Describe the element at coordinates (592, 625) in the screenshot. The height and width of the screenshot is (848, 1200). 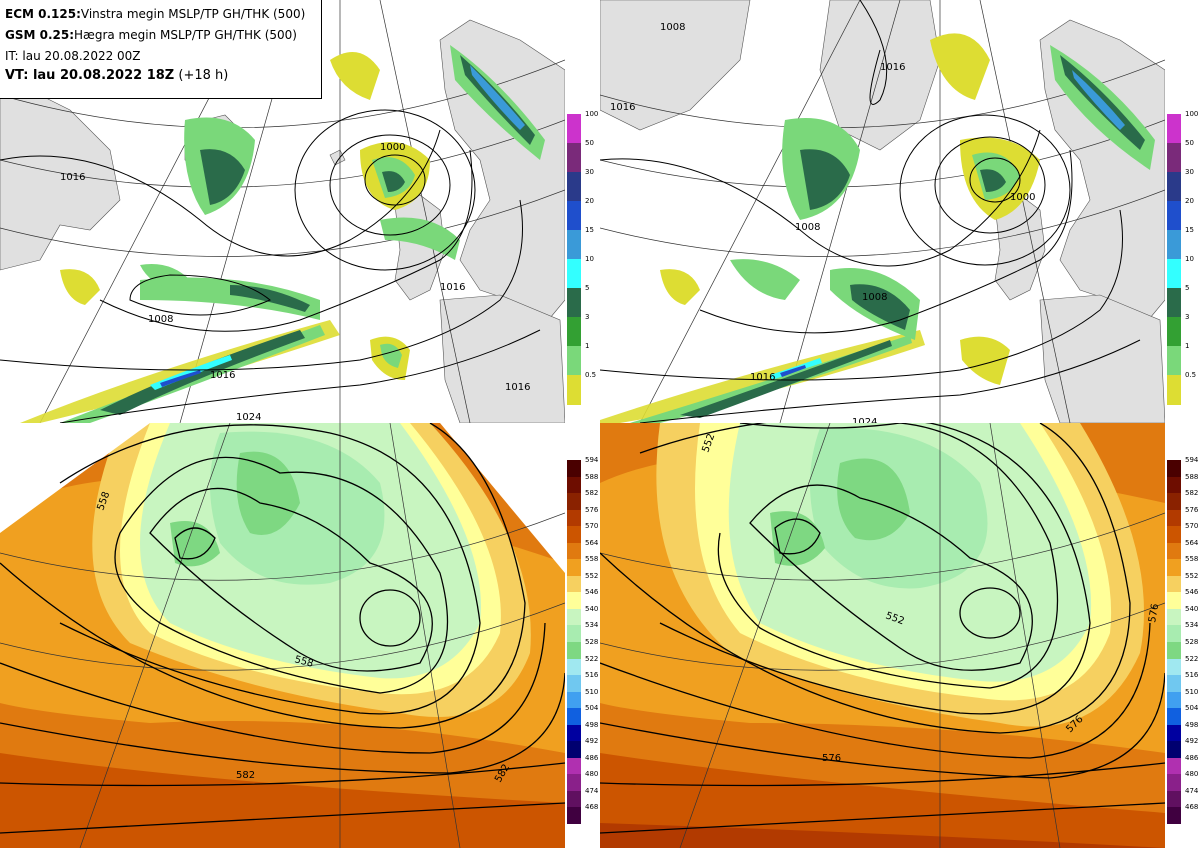
I see `colorbar-label: 534` at that location.